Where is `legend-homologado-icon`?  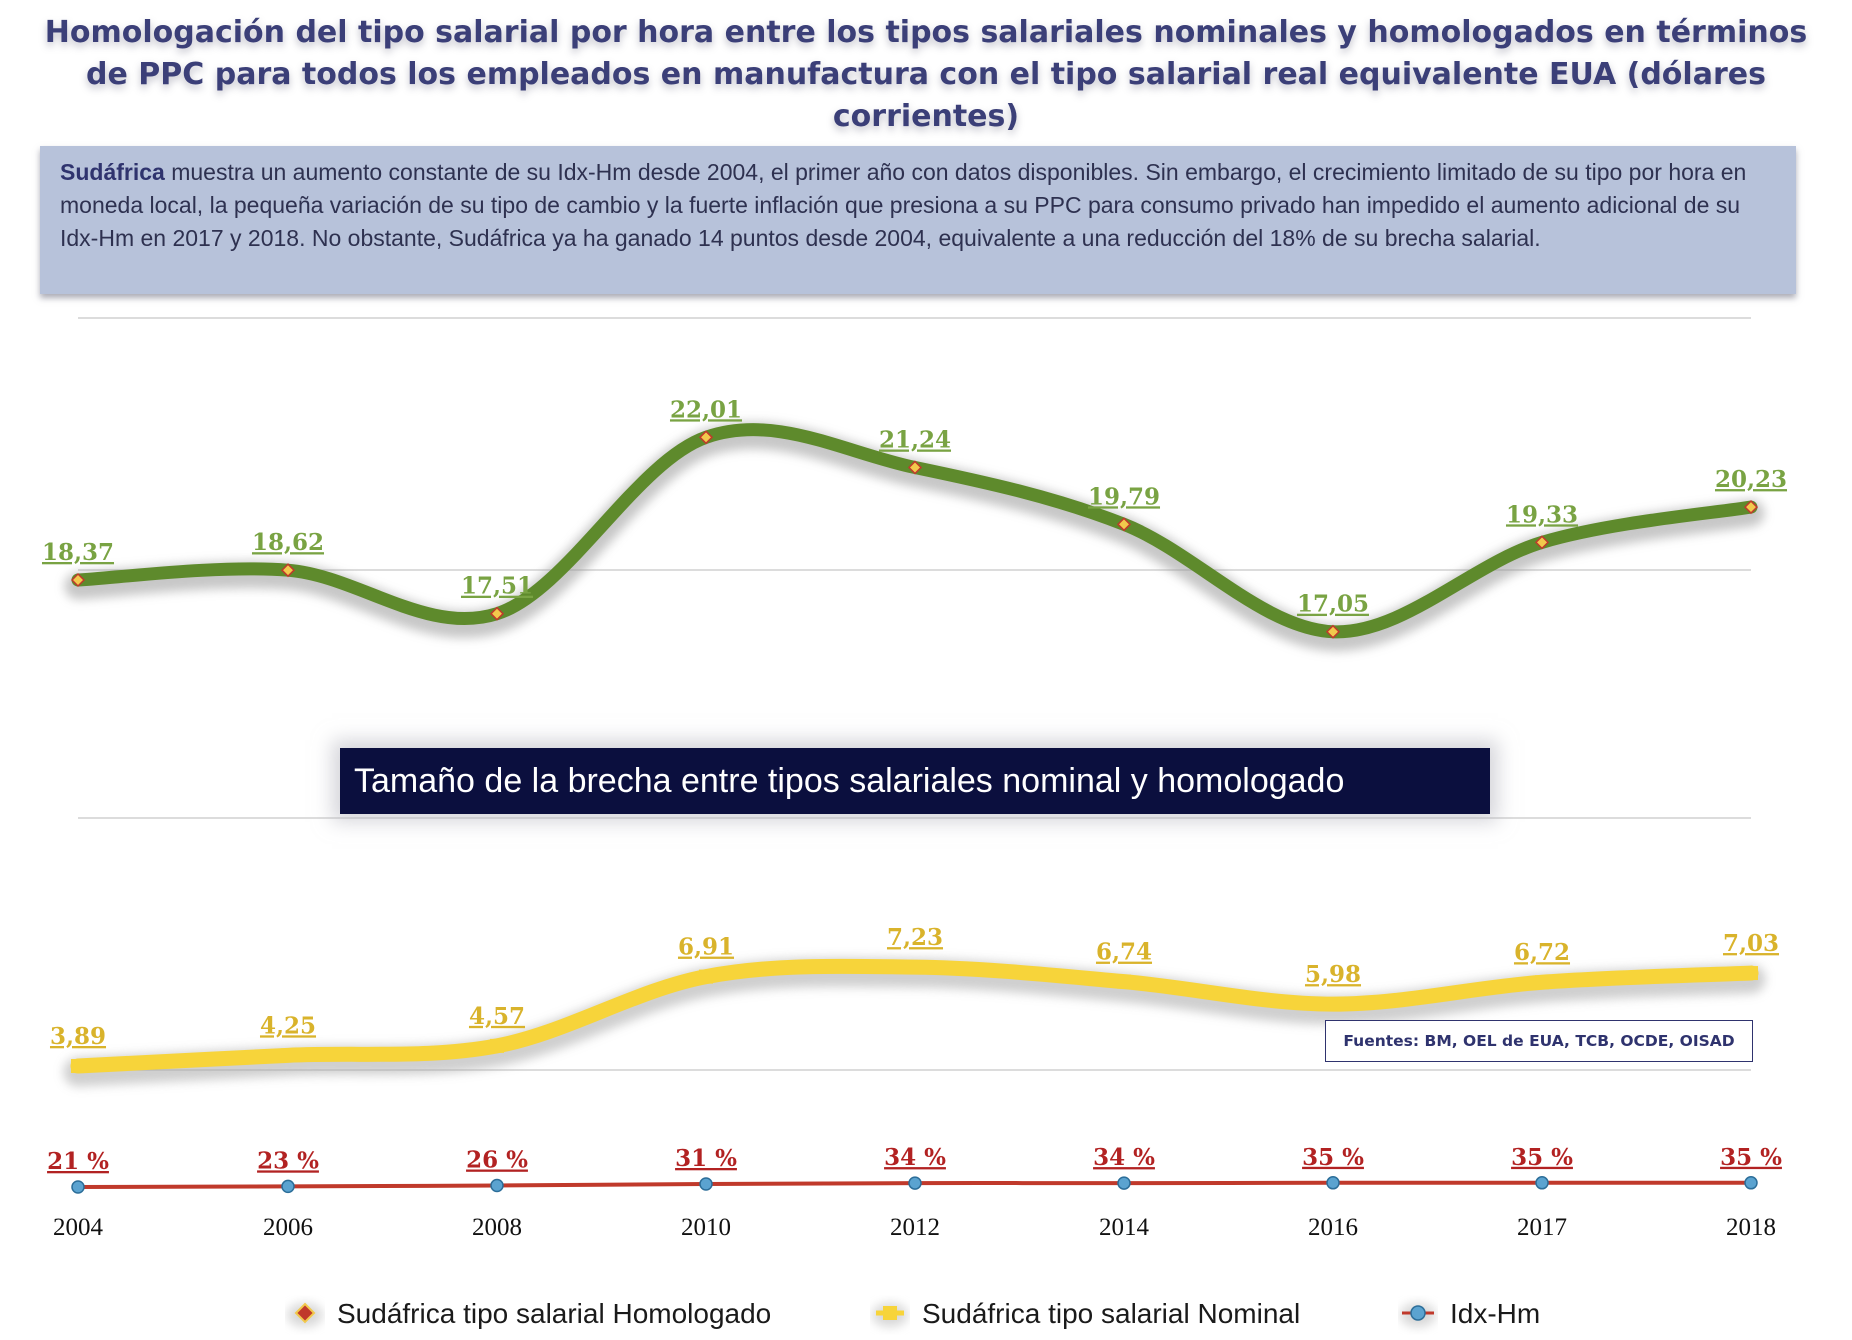 legend-homologado-icon is located at coordinates (305, 1313).